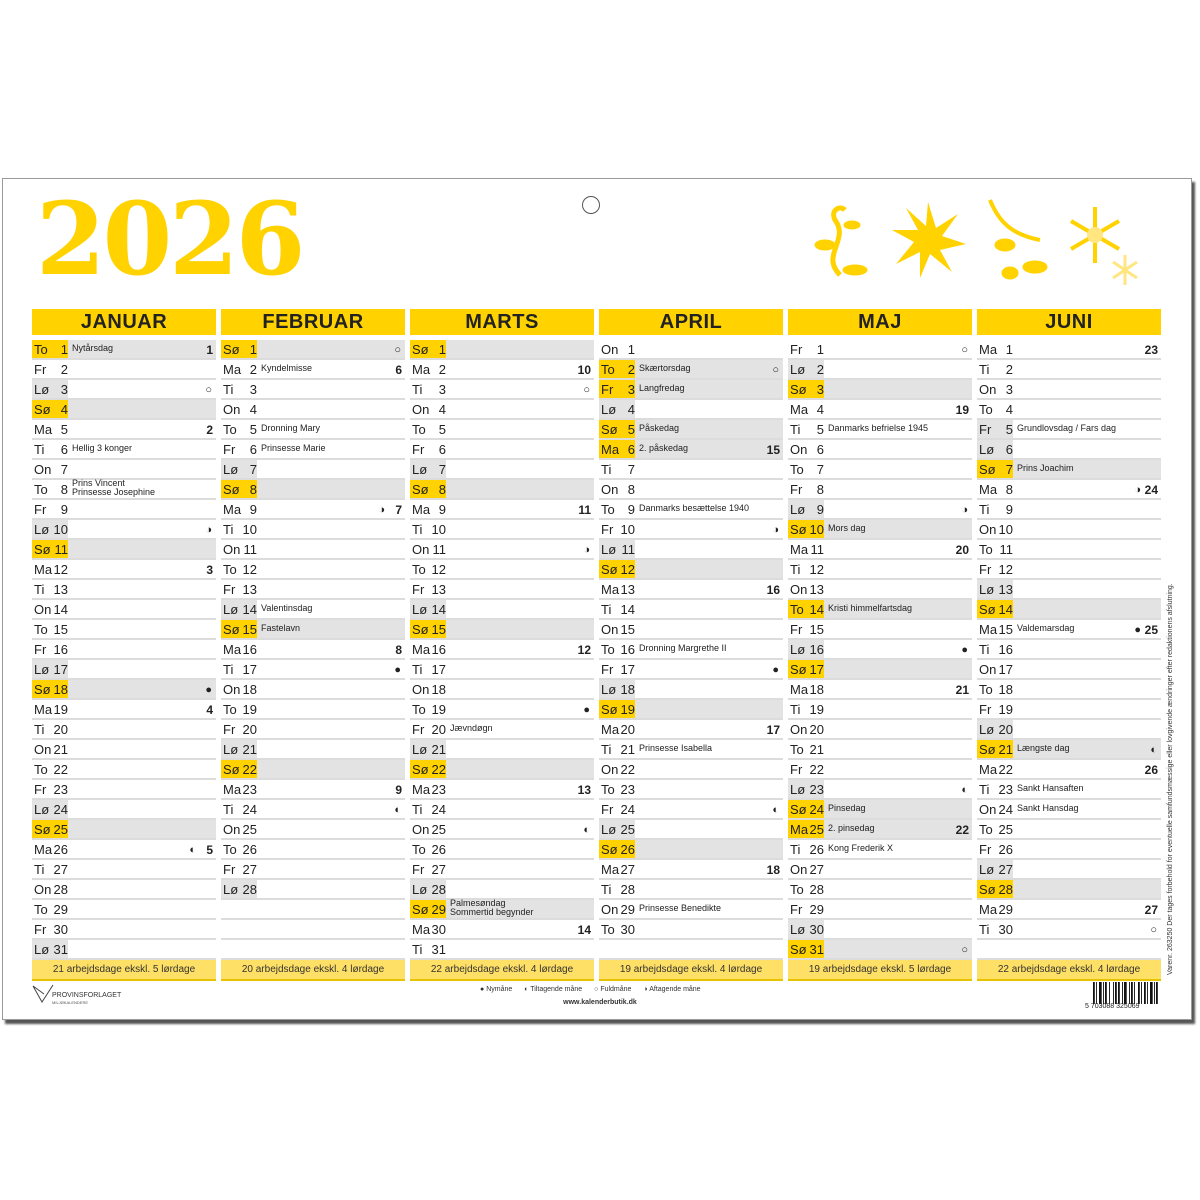  What do you see at coordinates (880, 770) in the screenshot?
I see `day-row: Fr 22` at bounding box center [880, 770].